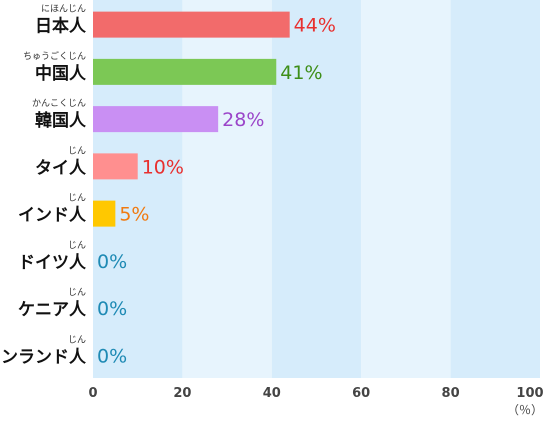  What do you see at coordinates (315, 26) in the screenshot?
I see `value-label: 44%` at bounding box center [315, 26].